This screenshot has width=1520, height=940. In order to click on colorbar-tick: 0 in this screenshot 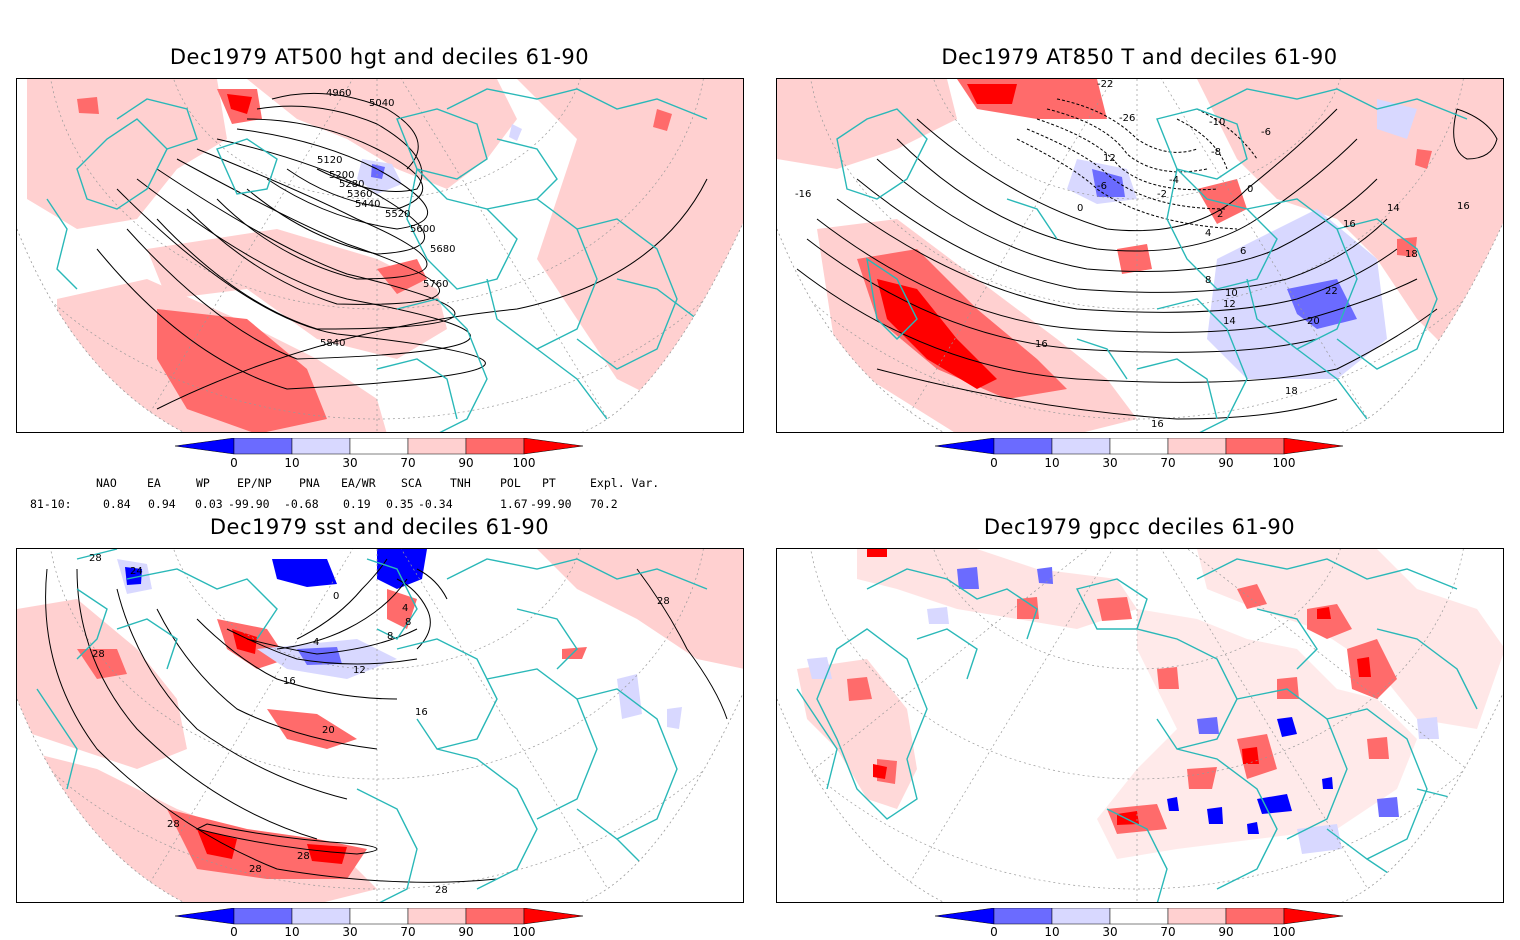, I will do `click(994, 463)`.